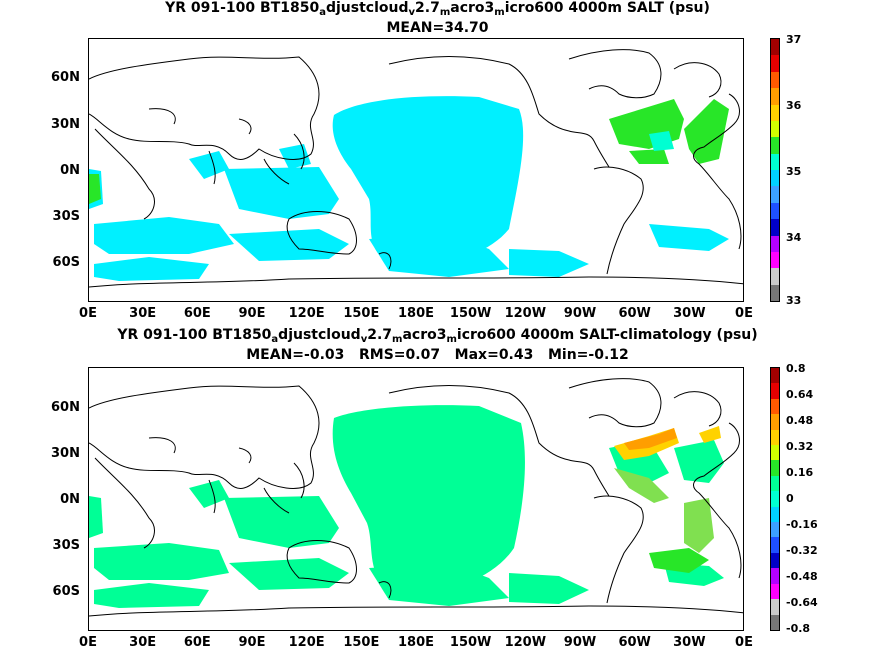  What do you see at coordinates (798, 628) in the screenshot?
I see `bottom-colorbar-label: -0.8` at bounding box center [798, 628].